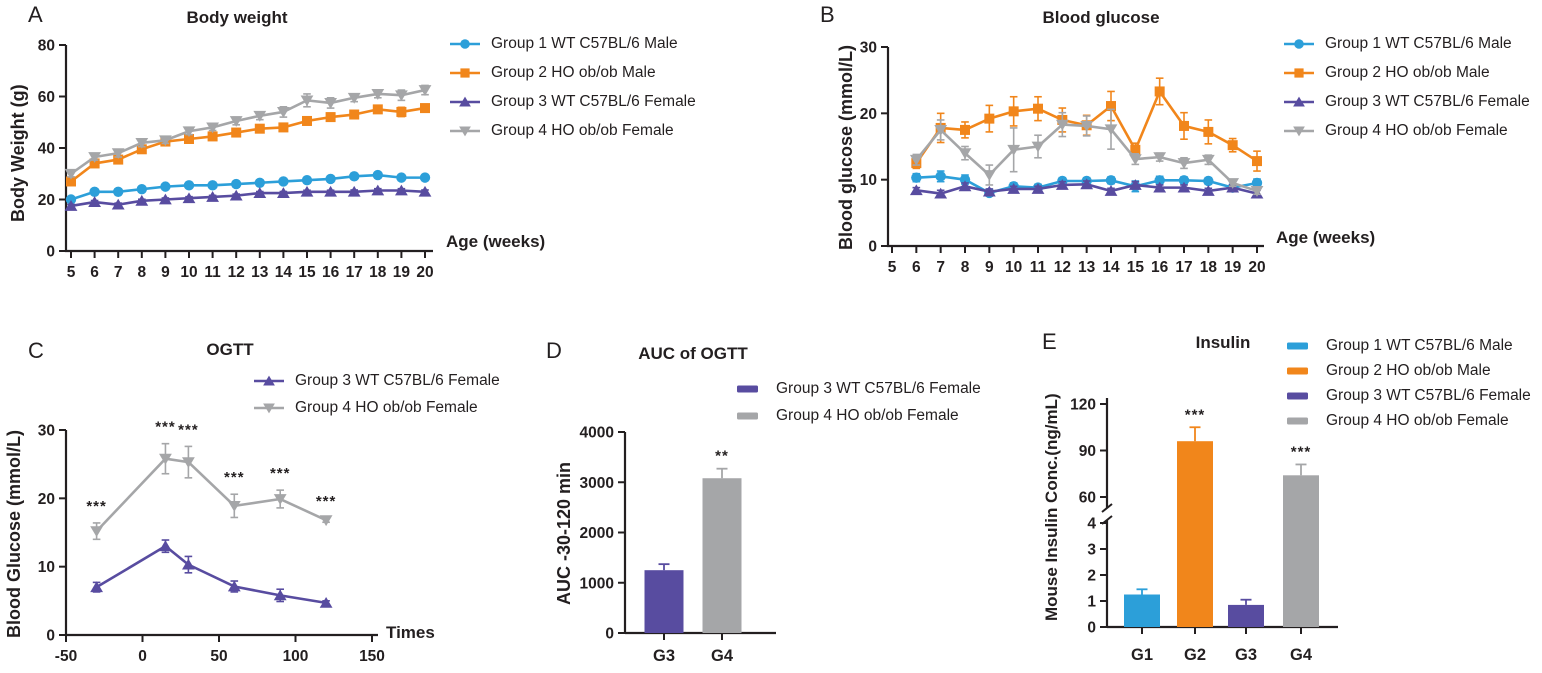  Describe the element at coordinates (678, 545) in the screenshot. I see `auc-ogtt-chart: 0 1000 2000 3000 4000 G3 G4 **` at that location.